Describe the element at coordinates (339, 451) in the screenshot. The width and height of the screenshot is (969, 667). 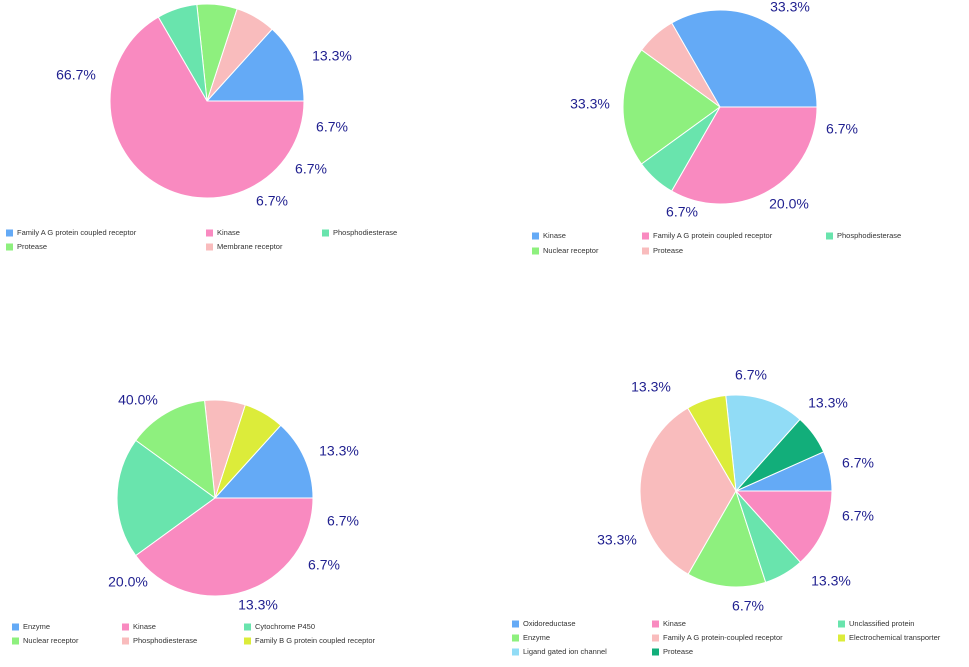
I see `pie-3-data-label-1: 13.3%` at that location.